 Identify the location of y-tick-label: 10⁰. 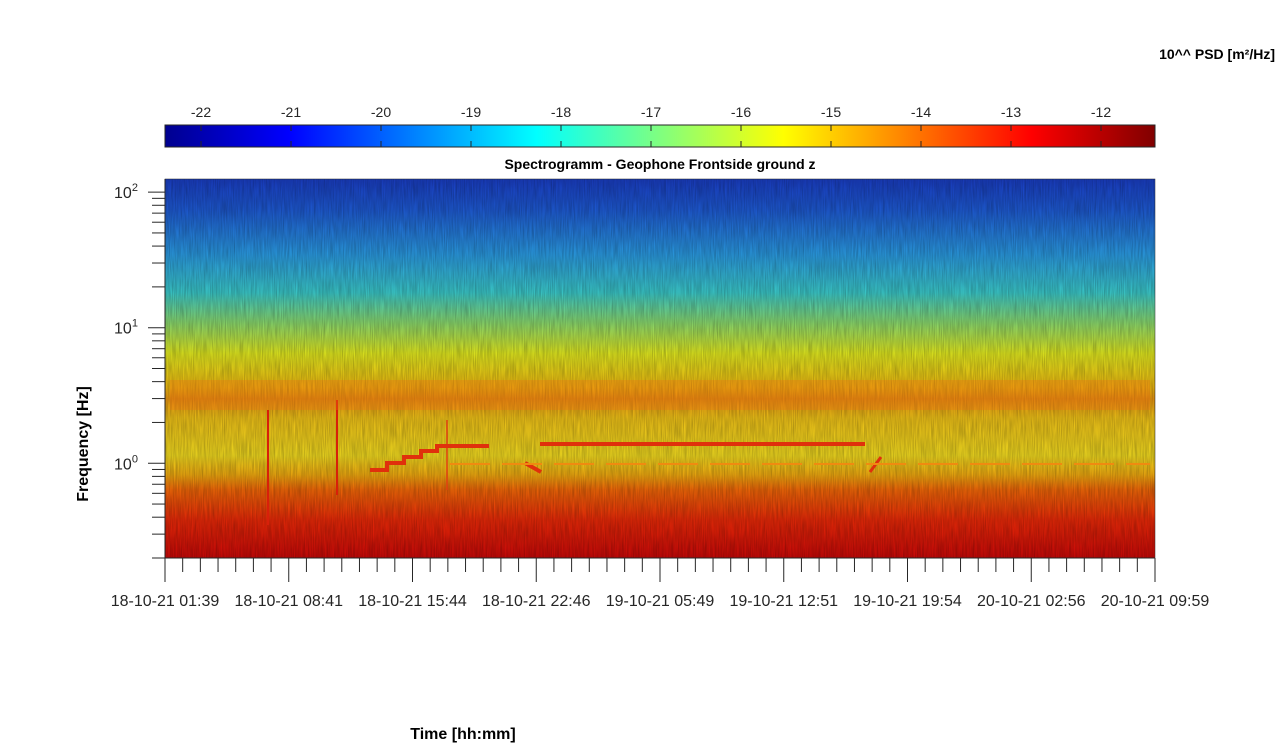
(126, 463).